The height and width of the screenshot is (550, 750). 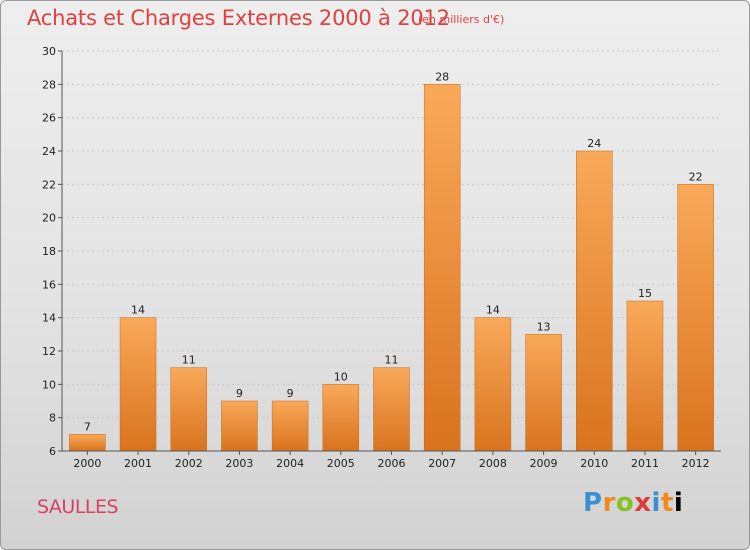 I want to click on x-tick-label: 2007, so click(x=442, y=463).